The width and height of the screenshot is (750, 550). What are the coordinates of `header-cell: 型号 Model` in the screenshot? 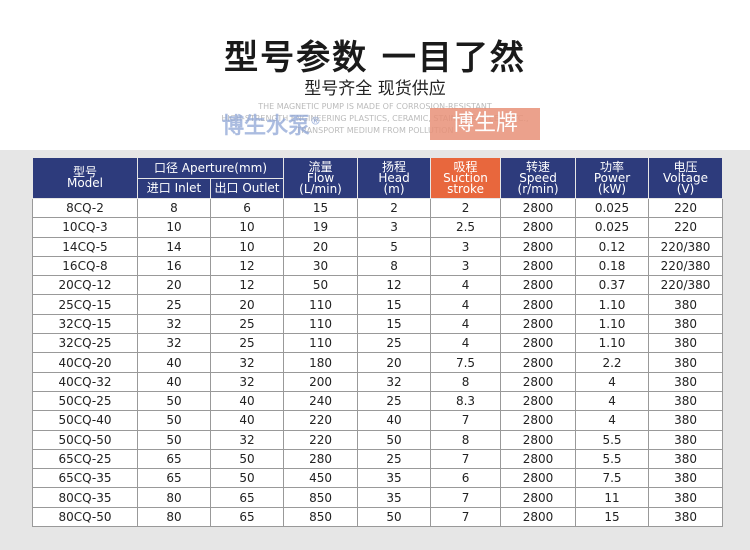 It's located at (85, 178).